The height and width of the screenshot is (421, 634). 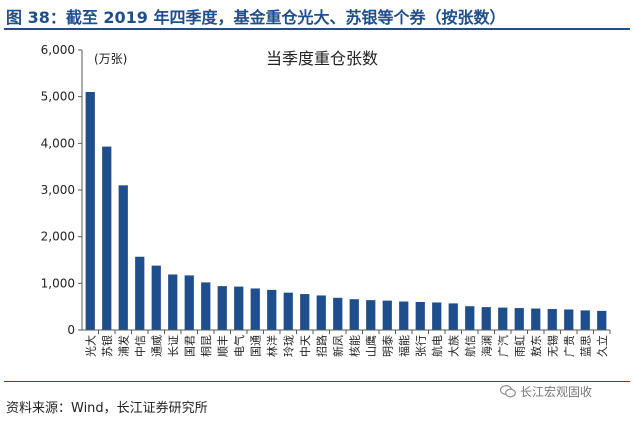 What do you see at coordinates (58, 283) in the screenshot?
I see `y-tick-label: 1,000` at bounding box center [58, 283].